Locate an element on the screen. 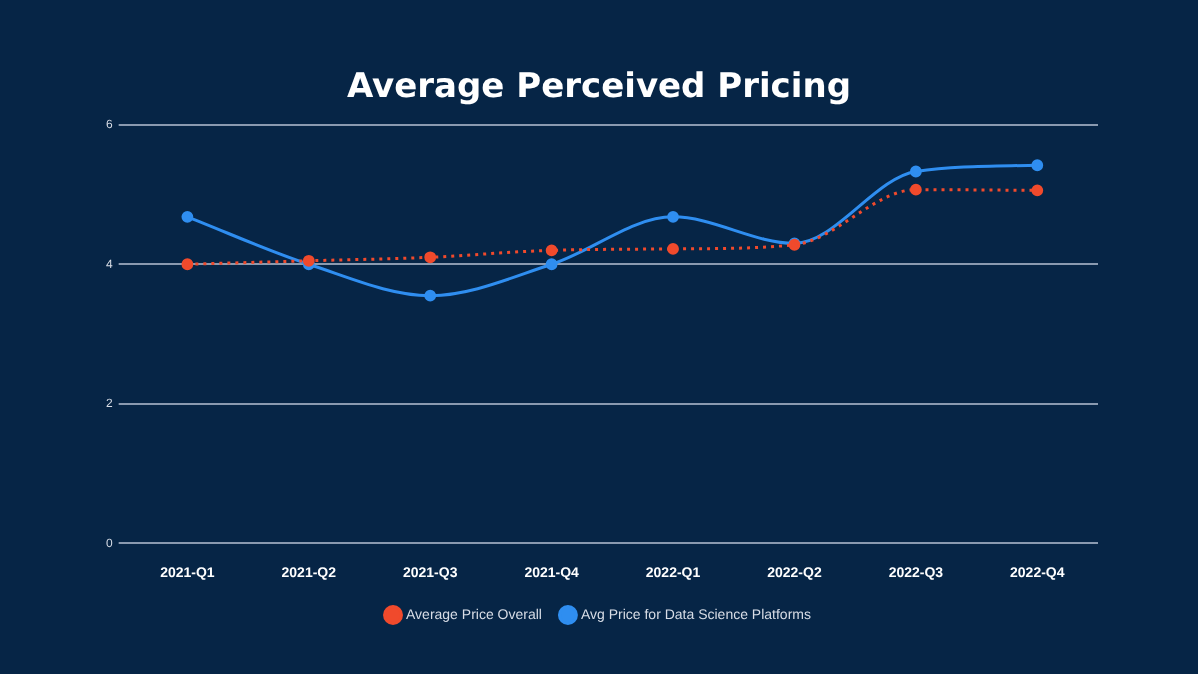  chart-title: Average Perceived Pricing is located at coordinates (599, 87).